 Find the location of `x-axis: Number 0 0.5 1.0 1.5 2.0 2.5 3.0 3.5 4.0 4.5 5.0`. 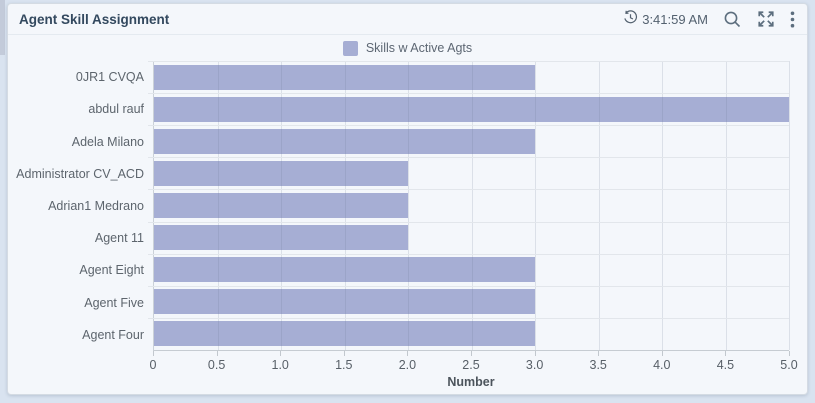

x-axis: Number 0 0.5 1.0 1.5 2.0 2.5 3.0 3.5 4.0 4.5 5.0 is located at coordinates (473, 371).